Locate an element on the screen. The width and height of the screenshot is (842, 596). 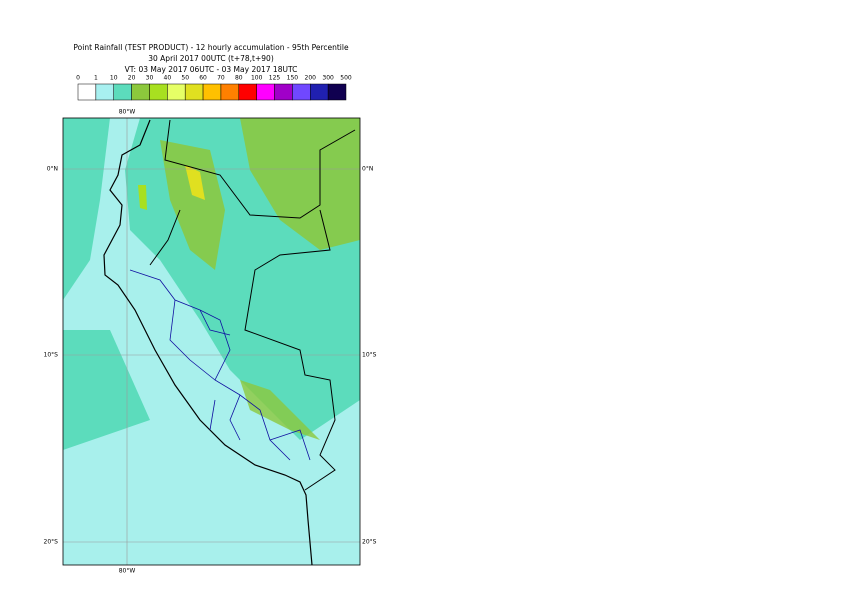
legend-label: 80 is located at coordinates (239, 78).